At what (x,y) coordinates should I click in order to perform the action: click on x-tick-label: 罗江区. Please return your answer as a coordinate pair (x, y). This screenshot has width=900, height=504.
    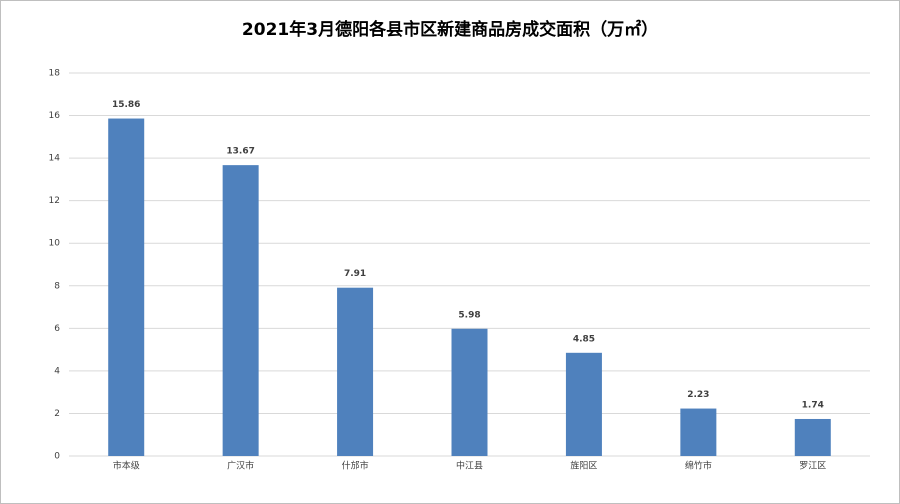
    Looking at the image, I should click on (812, 466).